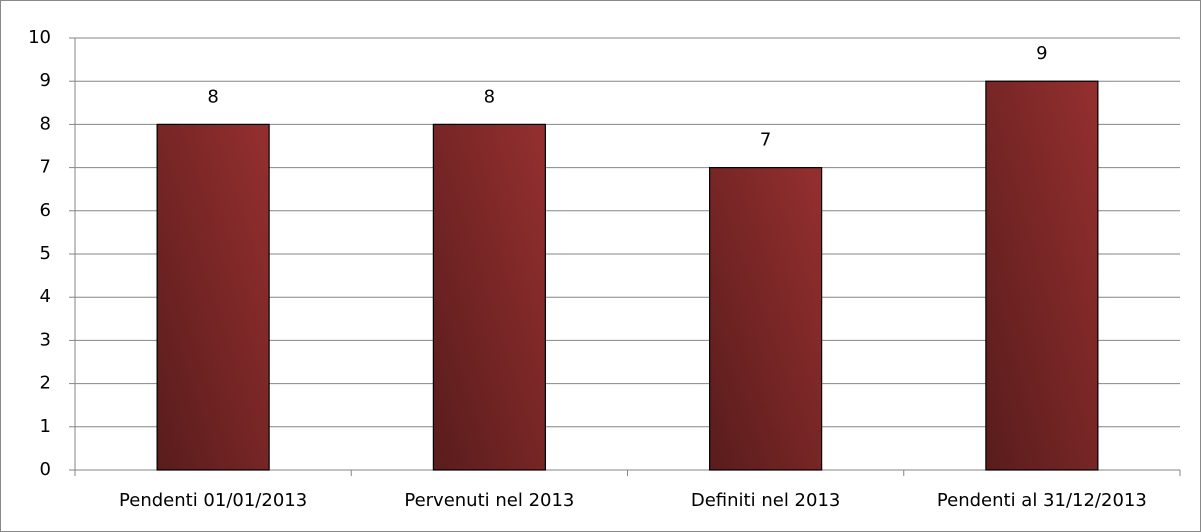 The image size is (1201, 532). Describe the element at coordinates (45, 210) in the screenshot. I see `y-tick-label: 6` at that location.